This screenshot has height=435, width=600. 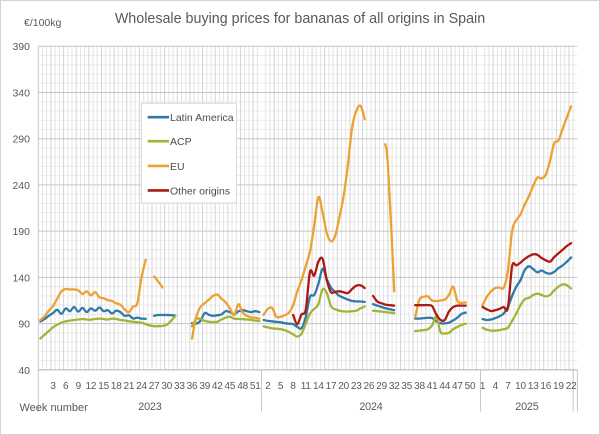 What do you see at coordinates (24, 371) in the screenshot?
I see `svg-text: 40` at bounding box center [24, 371].